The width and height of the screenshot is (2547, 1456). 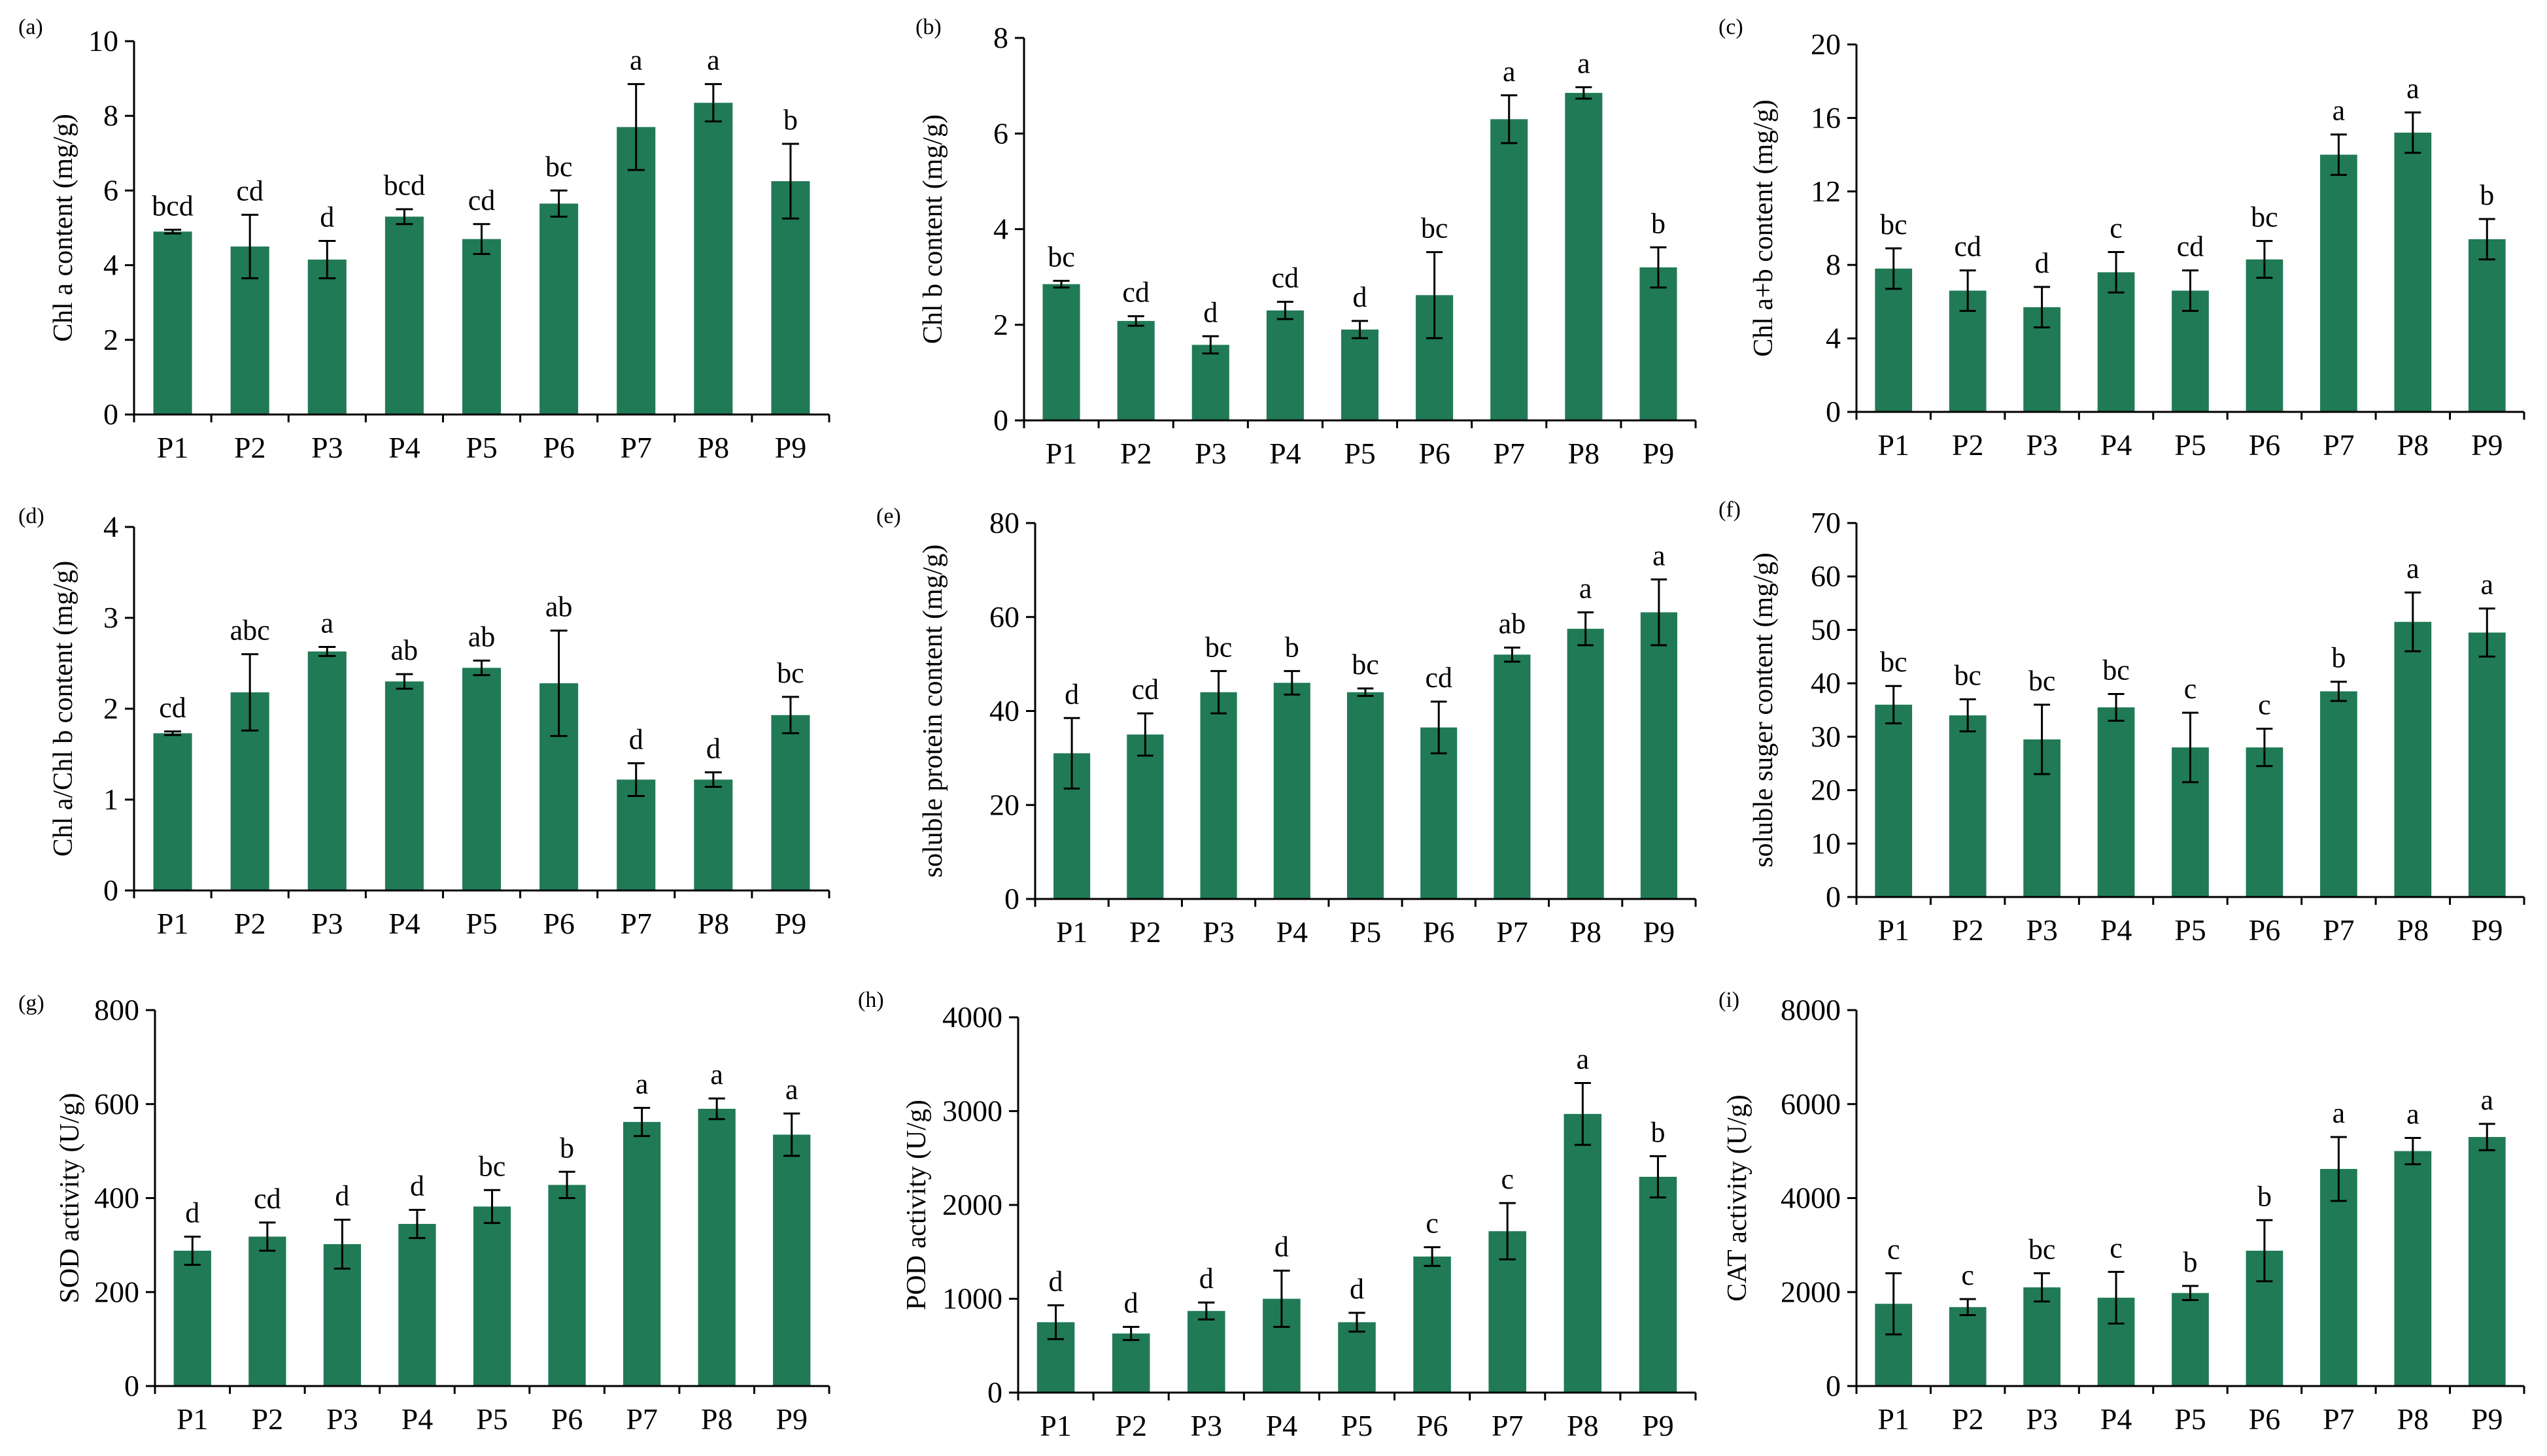 I want to click on significance-label-P6: cd, so click(x=1438, y=678).